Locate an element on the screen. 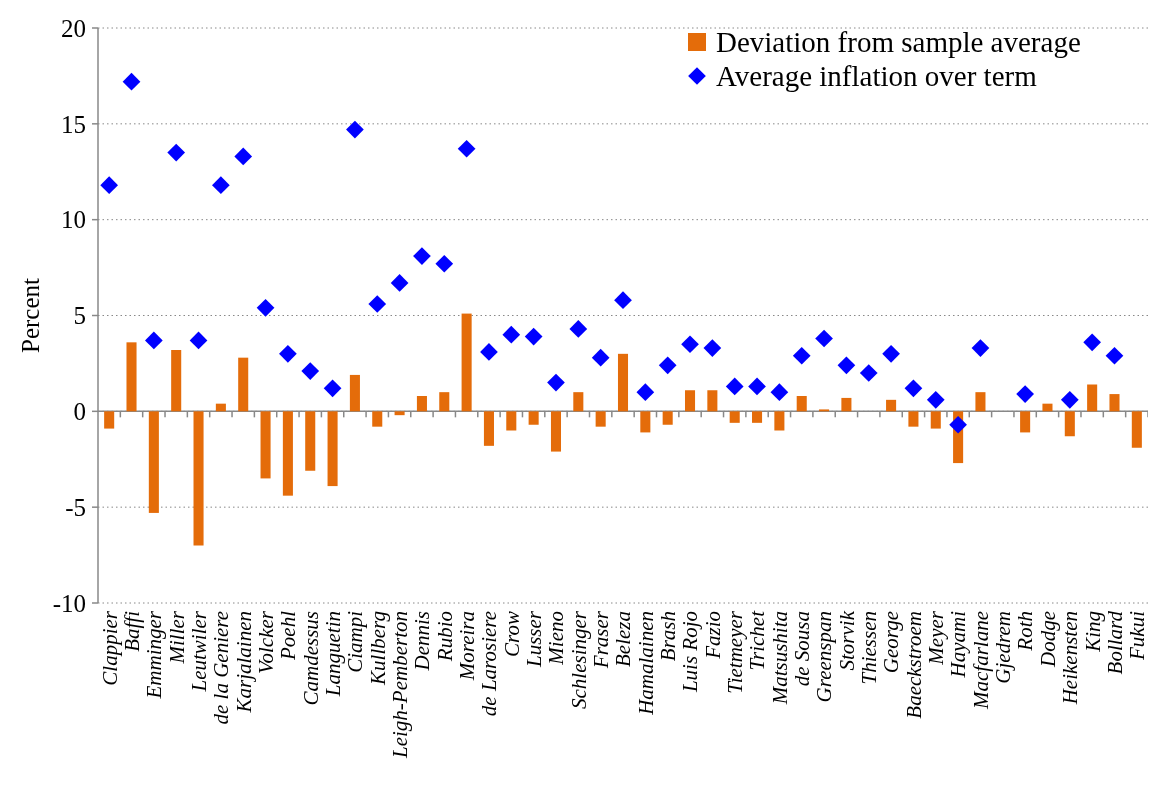 Image resolution: width=1156 pixels, height=795 pixels. x-tick-label: Languetin is located at coordinates (332, 654).